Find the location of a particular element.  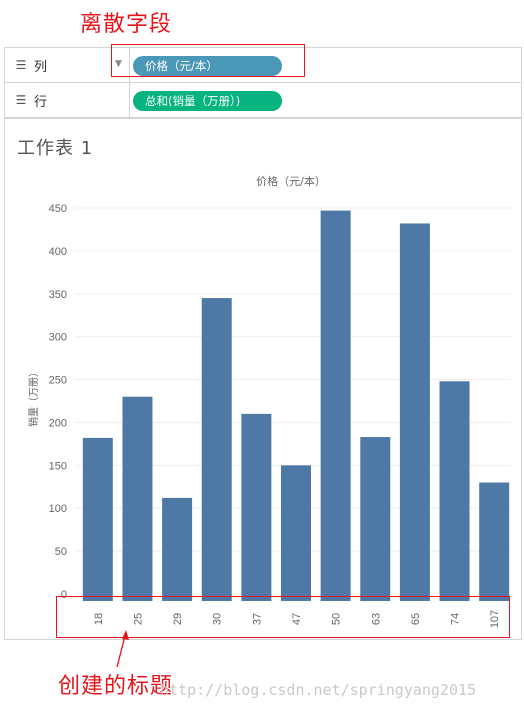

discrete-field-highlight-box is located at coordinates (208, 60).